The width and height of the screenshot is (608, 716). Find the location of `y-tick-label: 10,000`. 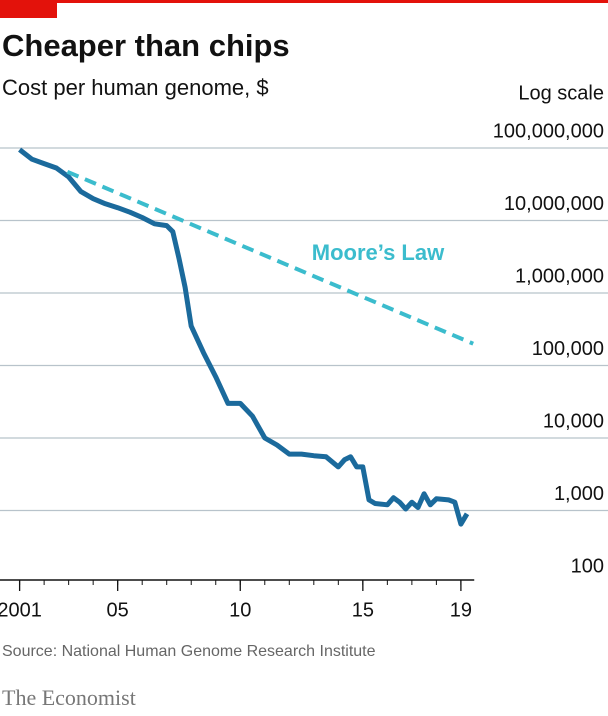

y-tick-label: 10,000 is located at coordinates (573, 421).